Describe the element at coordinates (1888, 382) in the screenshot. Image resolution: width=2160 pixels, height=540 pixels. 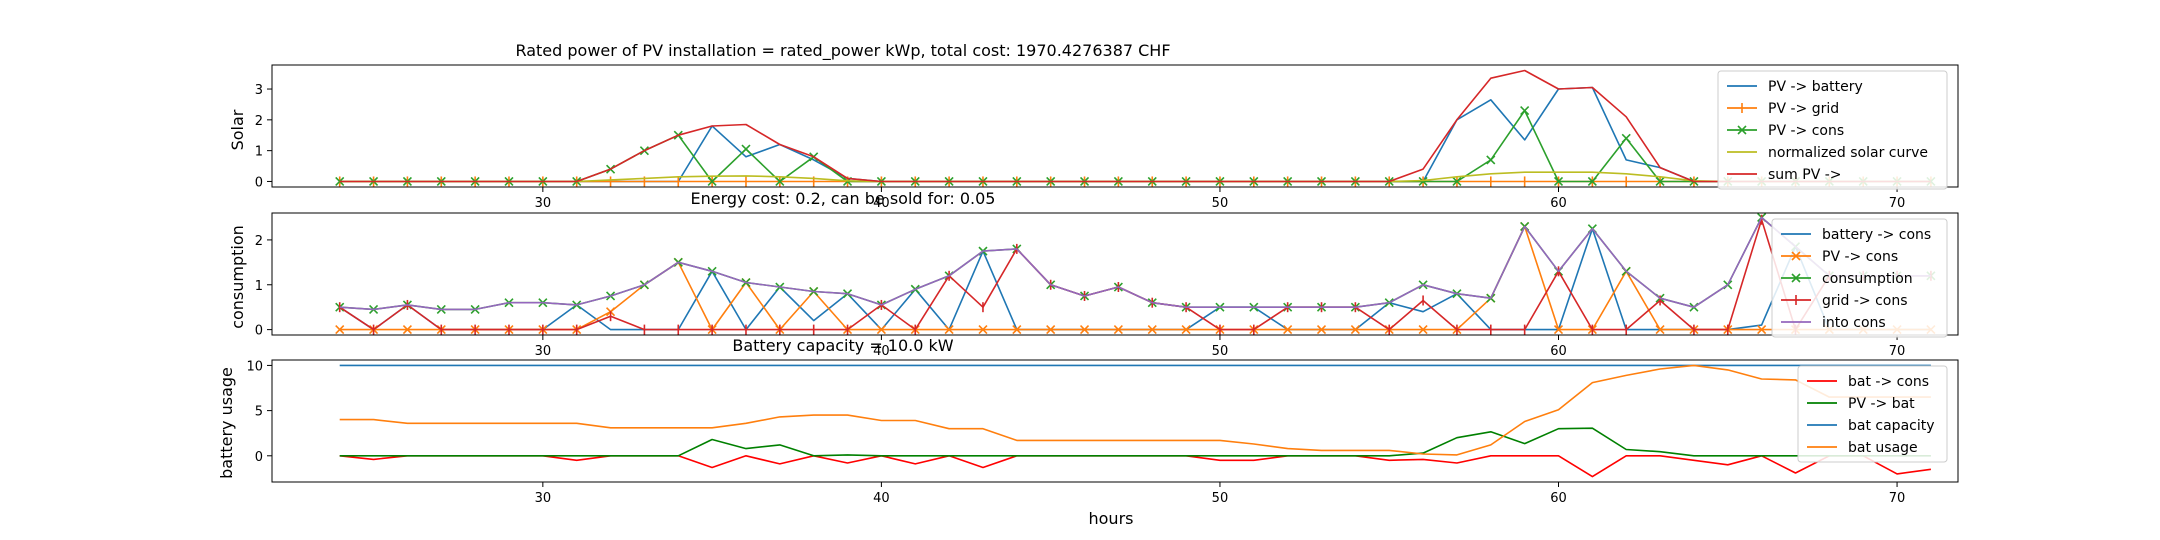
I see `legend-label: bat -> cons` at that location.